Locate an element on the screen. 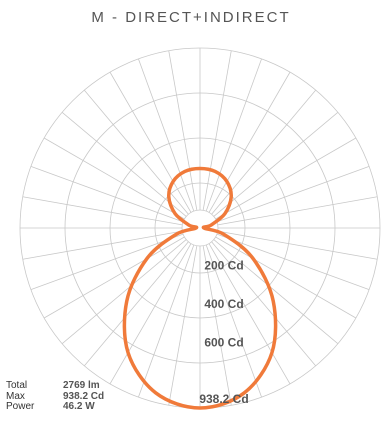 The height and width of the screenshot is (421, 382). stat-value: 46.2 W is located at coordinates (79, 406).